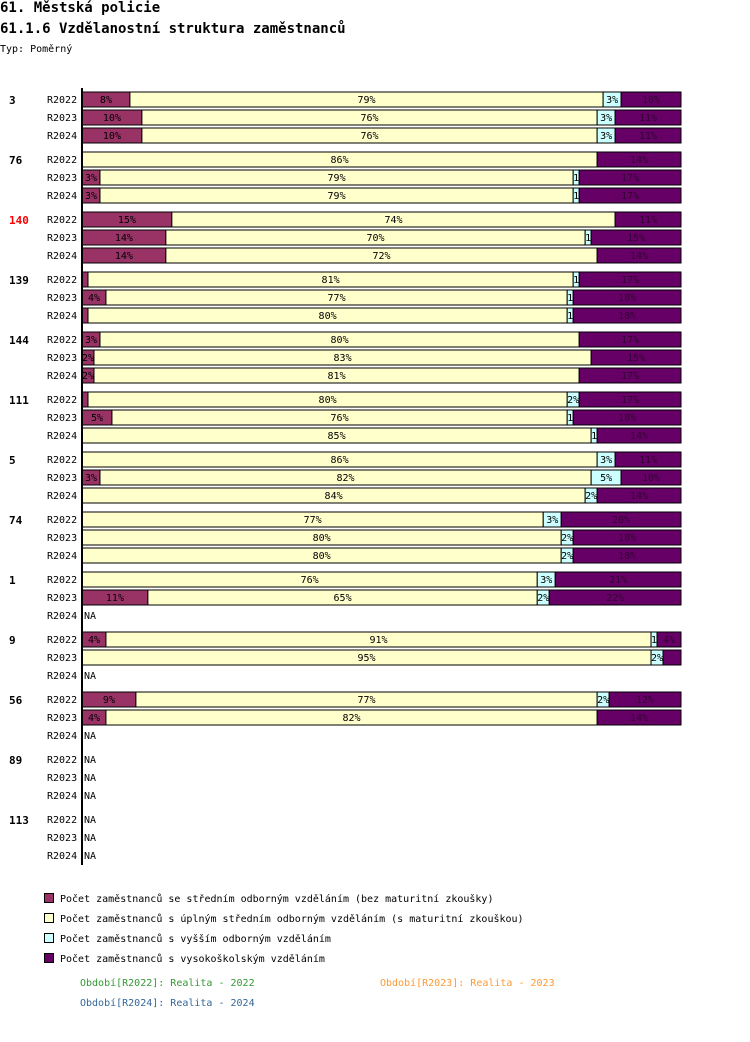 The image size is (750, 1042). I want to click on period-r2023: Období[R2023]: Realita - 2023, so click(467, 983).